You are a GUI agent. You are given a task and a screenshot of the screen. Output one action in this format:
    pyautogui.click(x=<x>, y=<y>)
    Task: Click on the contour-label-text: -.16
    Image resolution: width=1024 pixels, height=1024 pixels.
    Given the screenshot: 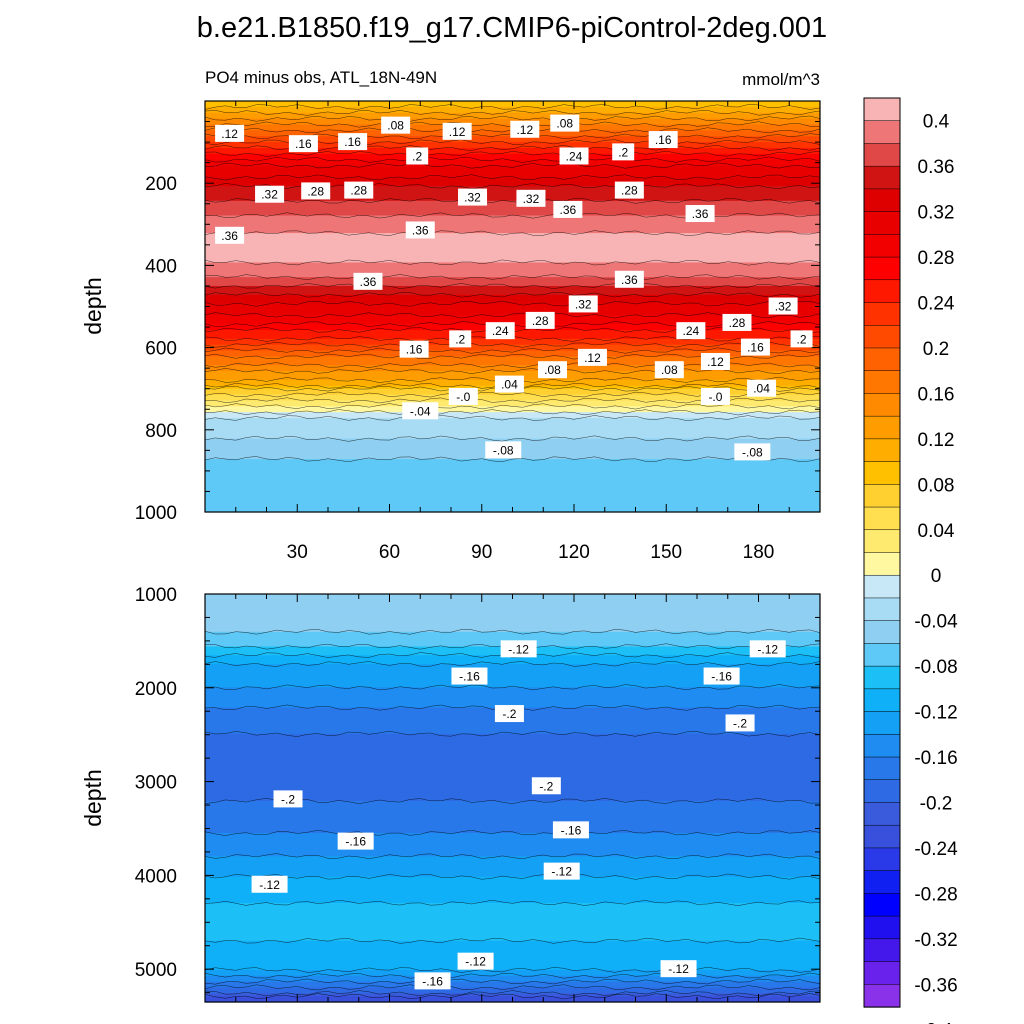 What is the action you would take?
    pyautogui.click(x=469, y=677)
    